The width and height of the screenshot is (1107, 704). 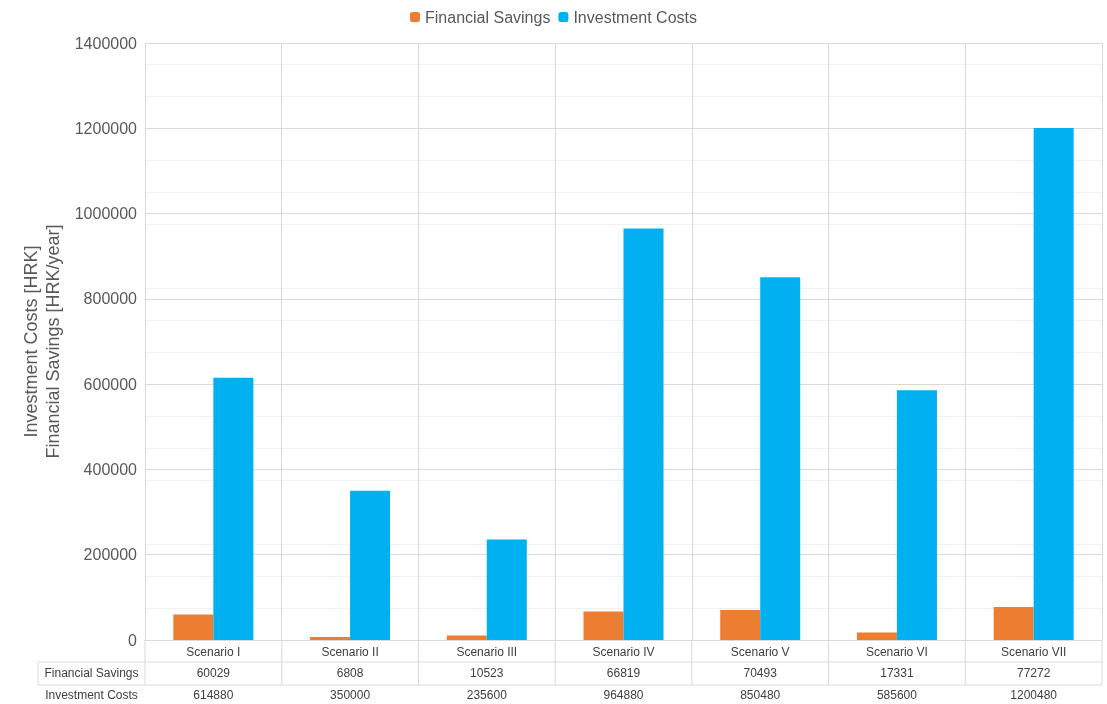 I want to click on y-tick-label: 600000, so click(x=110, y=384).